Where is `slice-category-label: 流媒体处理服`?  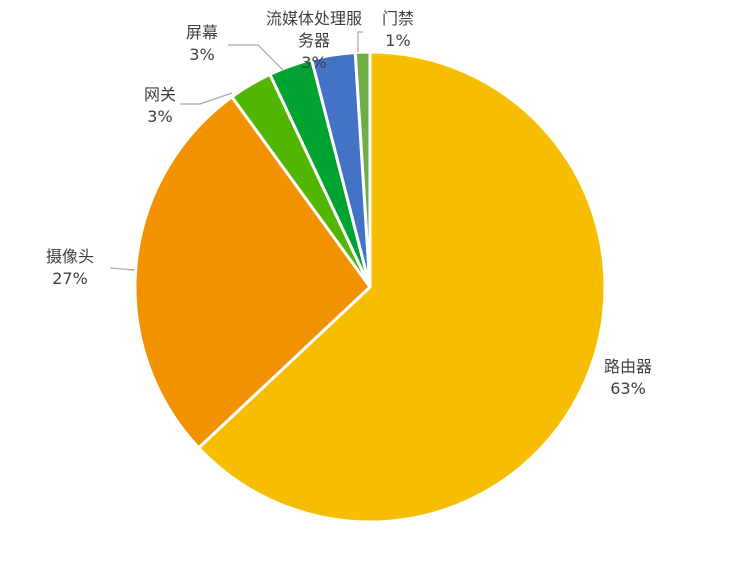 slice-category-label: 流媒体处理服 is located at coordinates (314, 18).